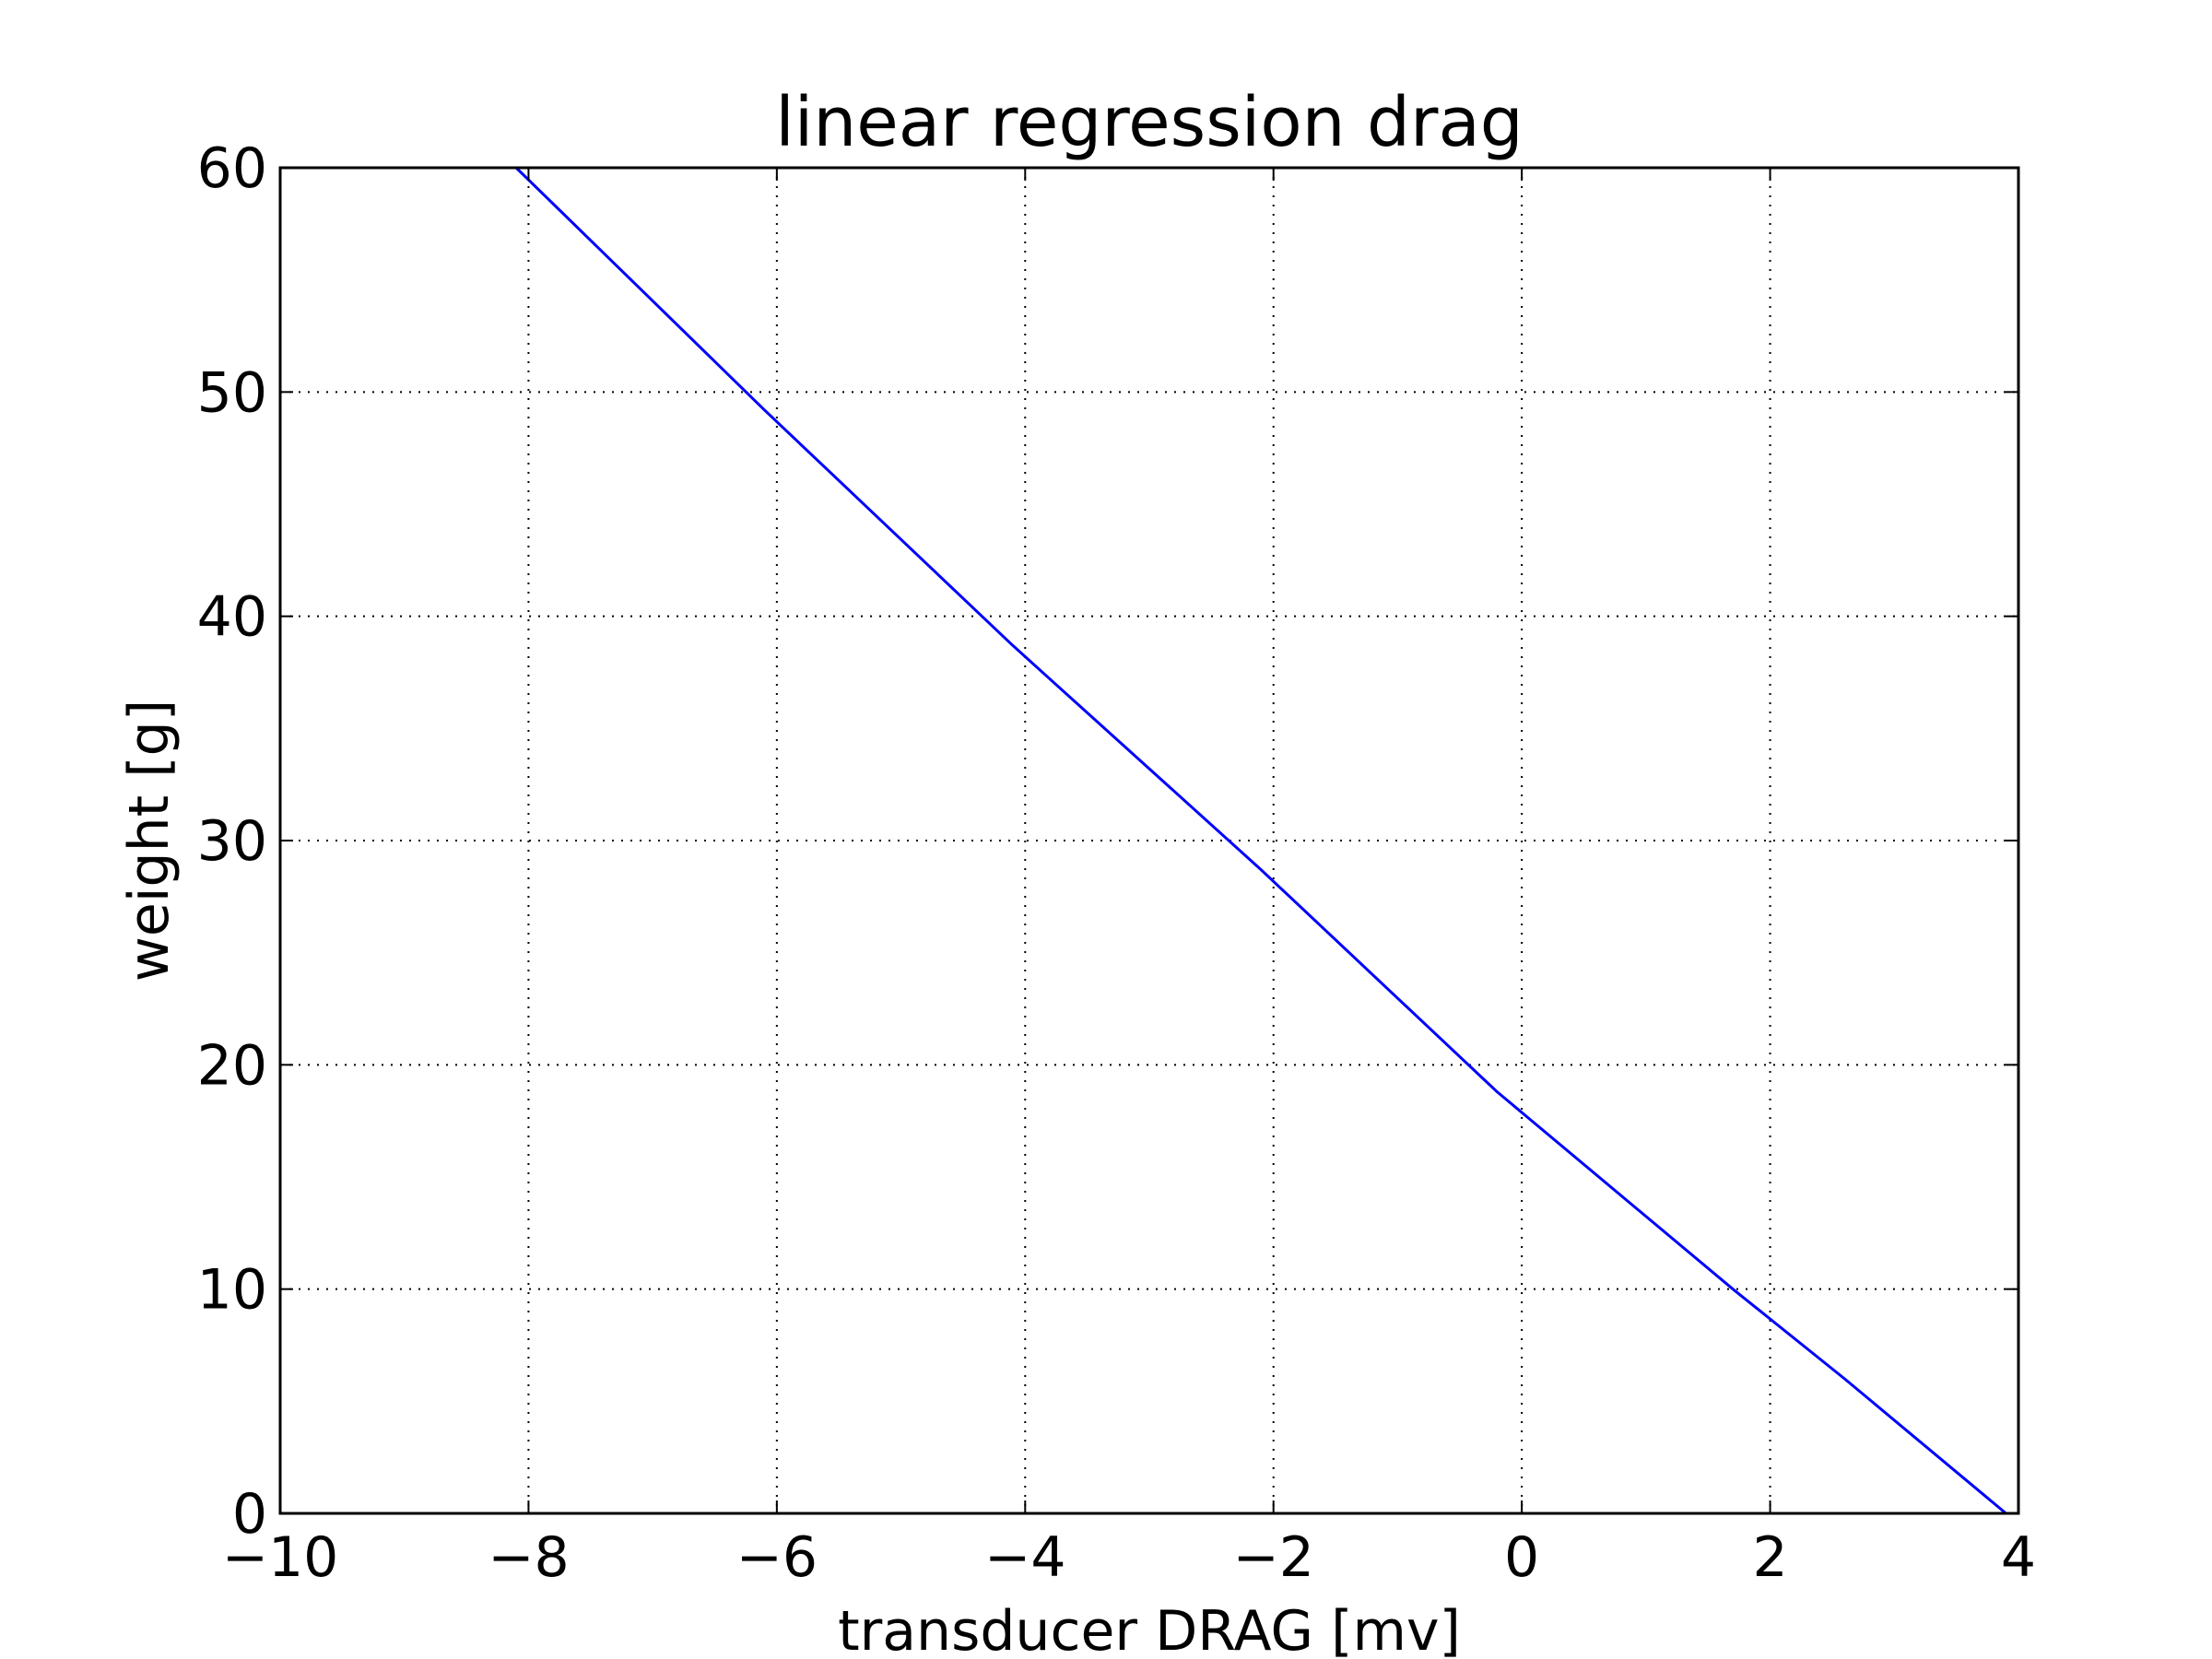  What do you see at coordinates (777, 1557) in the screenshot?
I see `x-tick-label: −6` at bounding box center [777, 1557].